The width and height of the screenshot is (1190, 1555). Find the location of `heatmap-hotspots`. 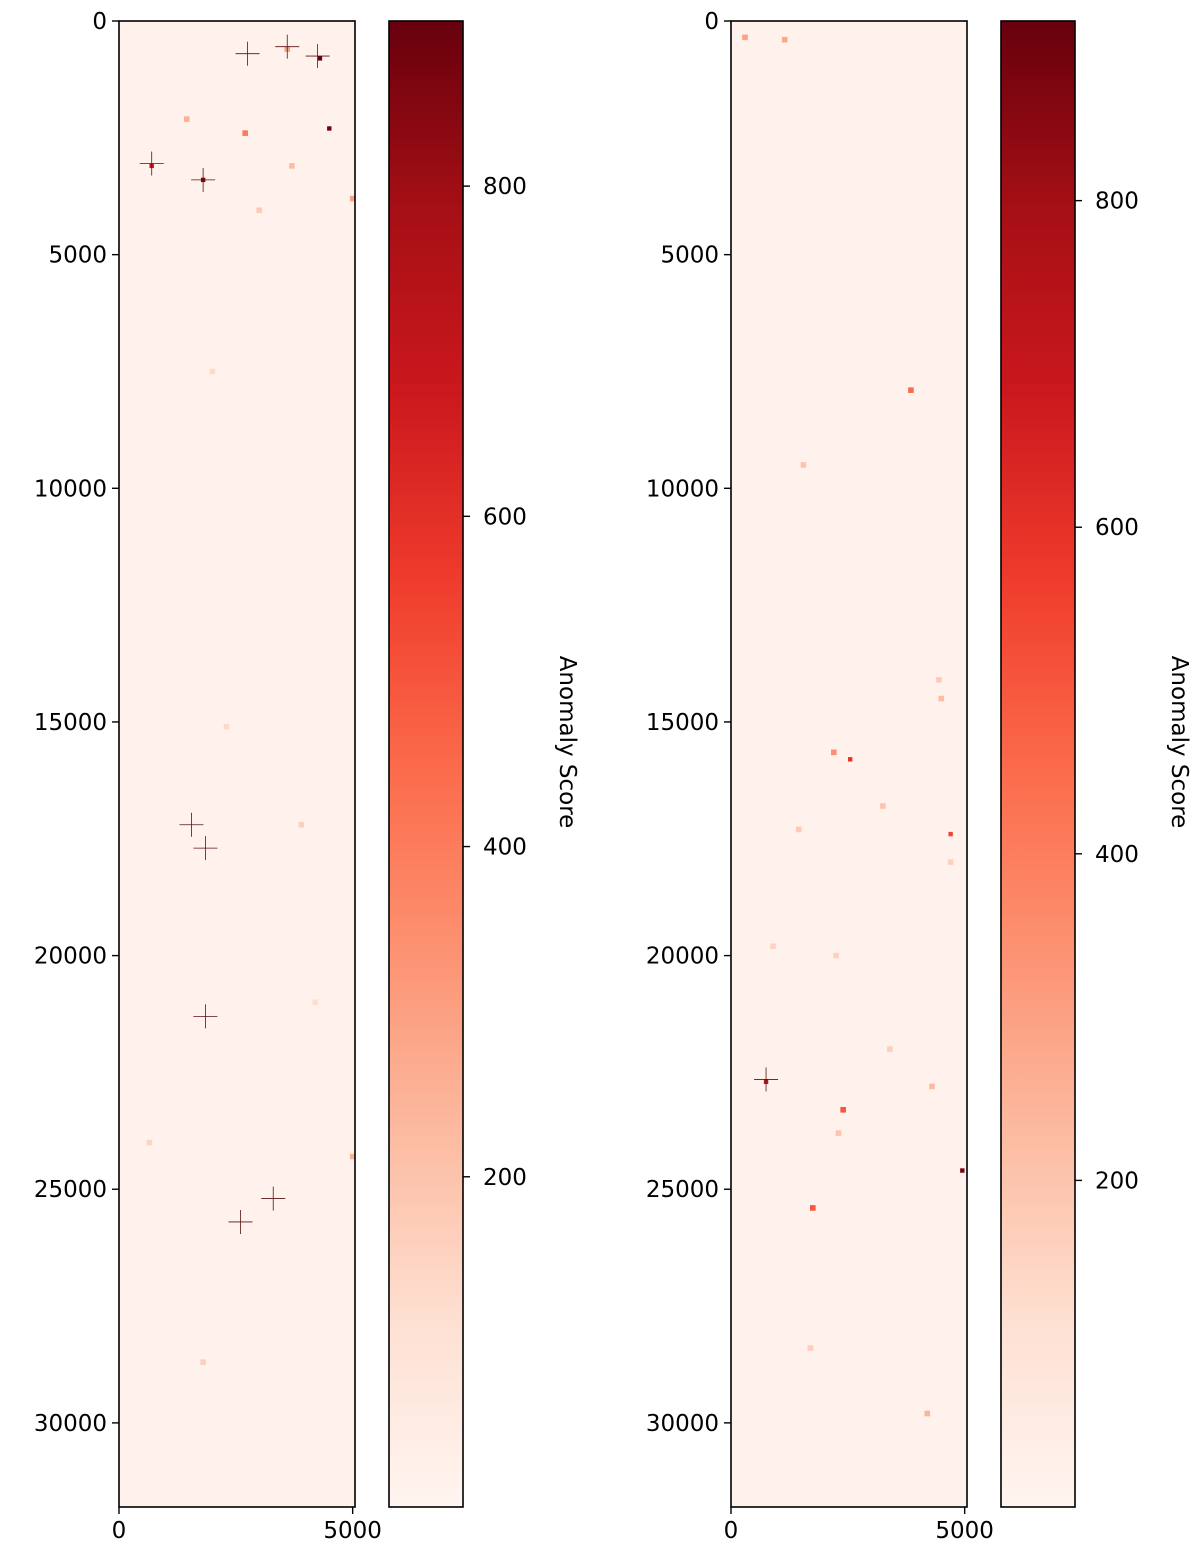

heatmap-hotspots is located at coordinates (250, 705).